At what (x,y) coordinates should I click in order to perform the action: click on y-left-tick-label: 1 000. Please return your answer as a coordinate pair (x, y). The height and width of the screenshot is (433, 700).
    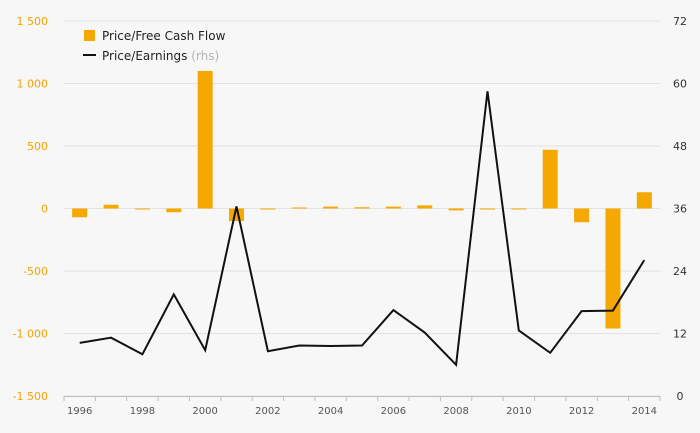
    Looking at the image, I should click on (33, 84).